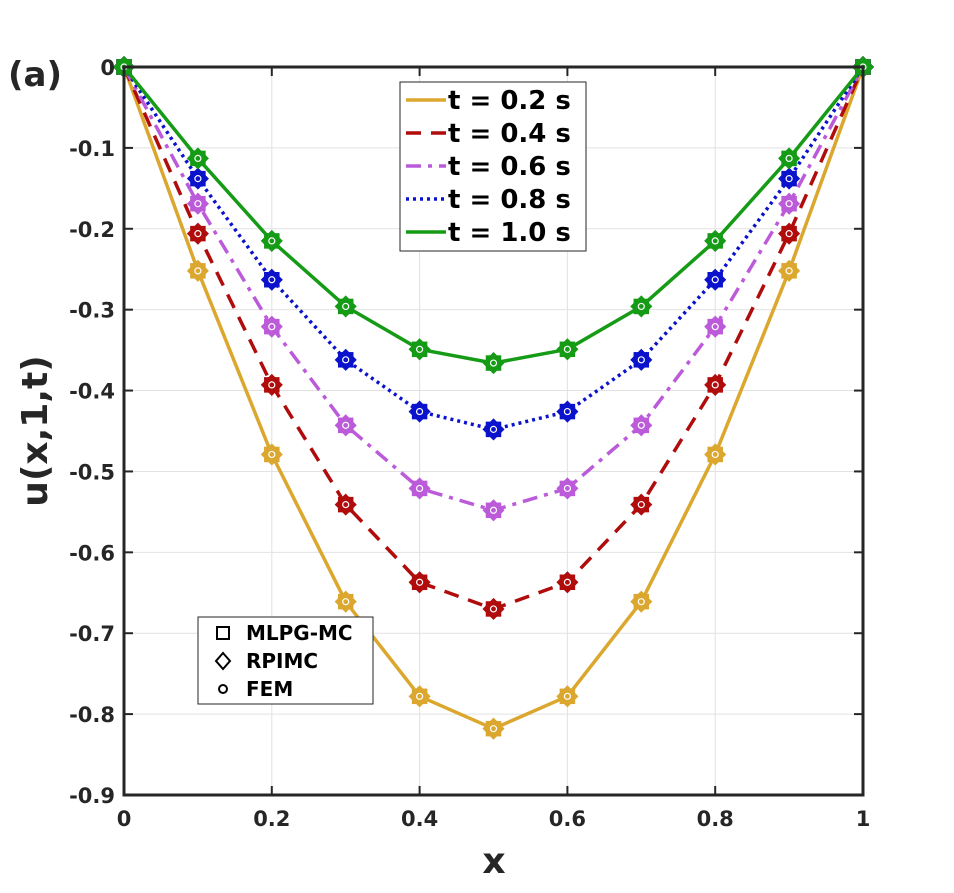 This screenshot has height=893, width=954. Describe the element at coordinates (493, 861) in the screenshot. I see `x-axis-label: x` at that location.